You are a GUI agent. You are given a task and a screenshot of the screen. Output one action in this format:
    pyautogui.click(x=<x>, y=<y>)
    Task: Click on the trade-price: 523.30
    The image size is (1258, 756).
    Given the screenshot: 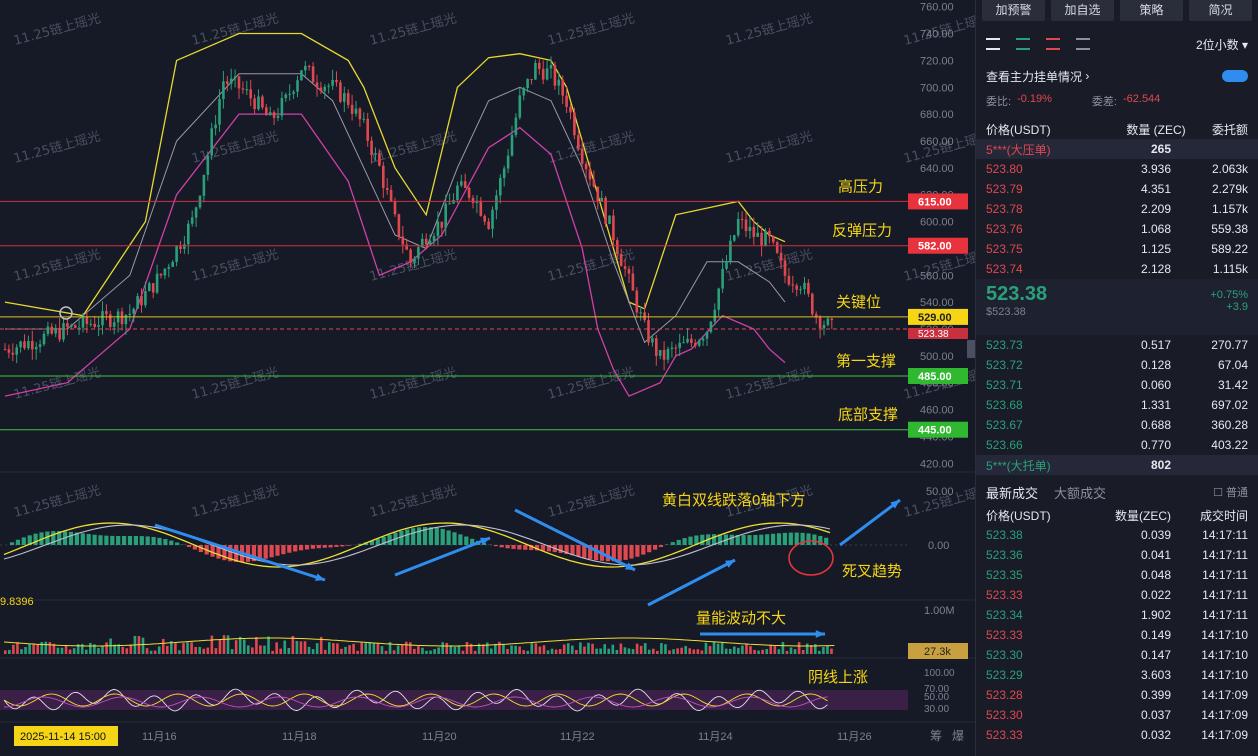 What is the action you would take?
    pyautogui.click(x=1004, y=715)
    